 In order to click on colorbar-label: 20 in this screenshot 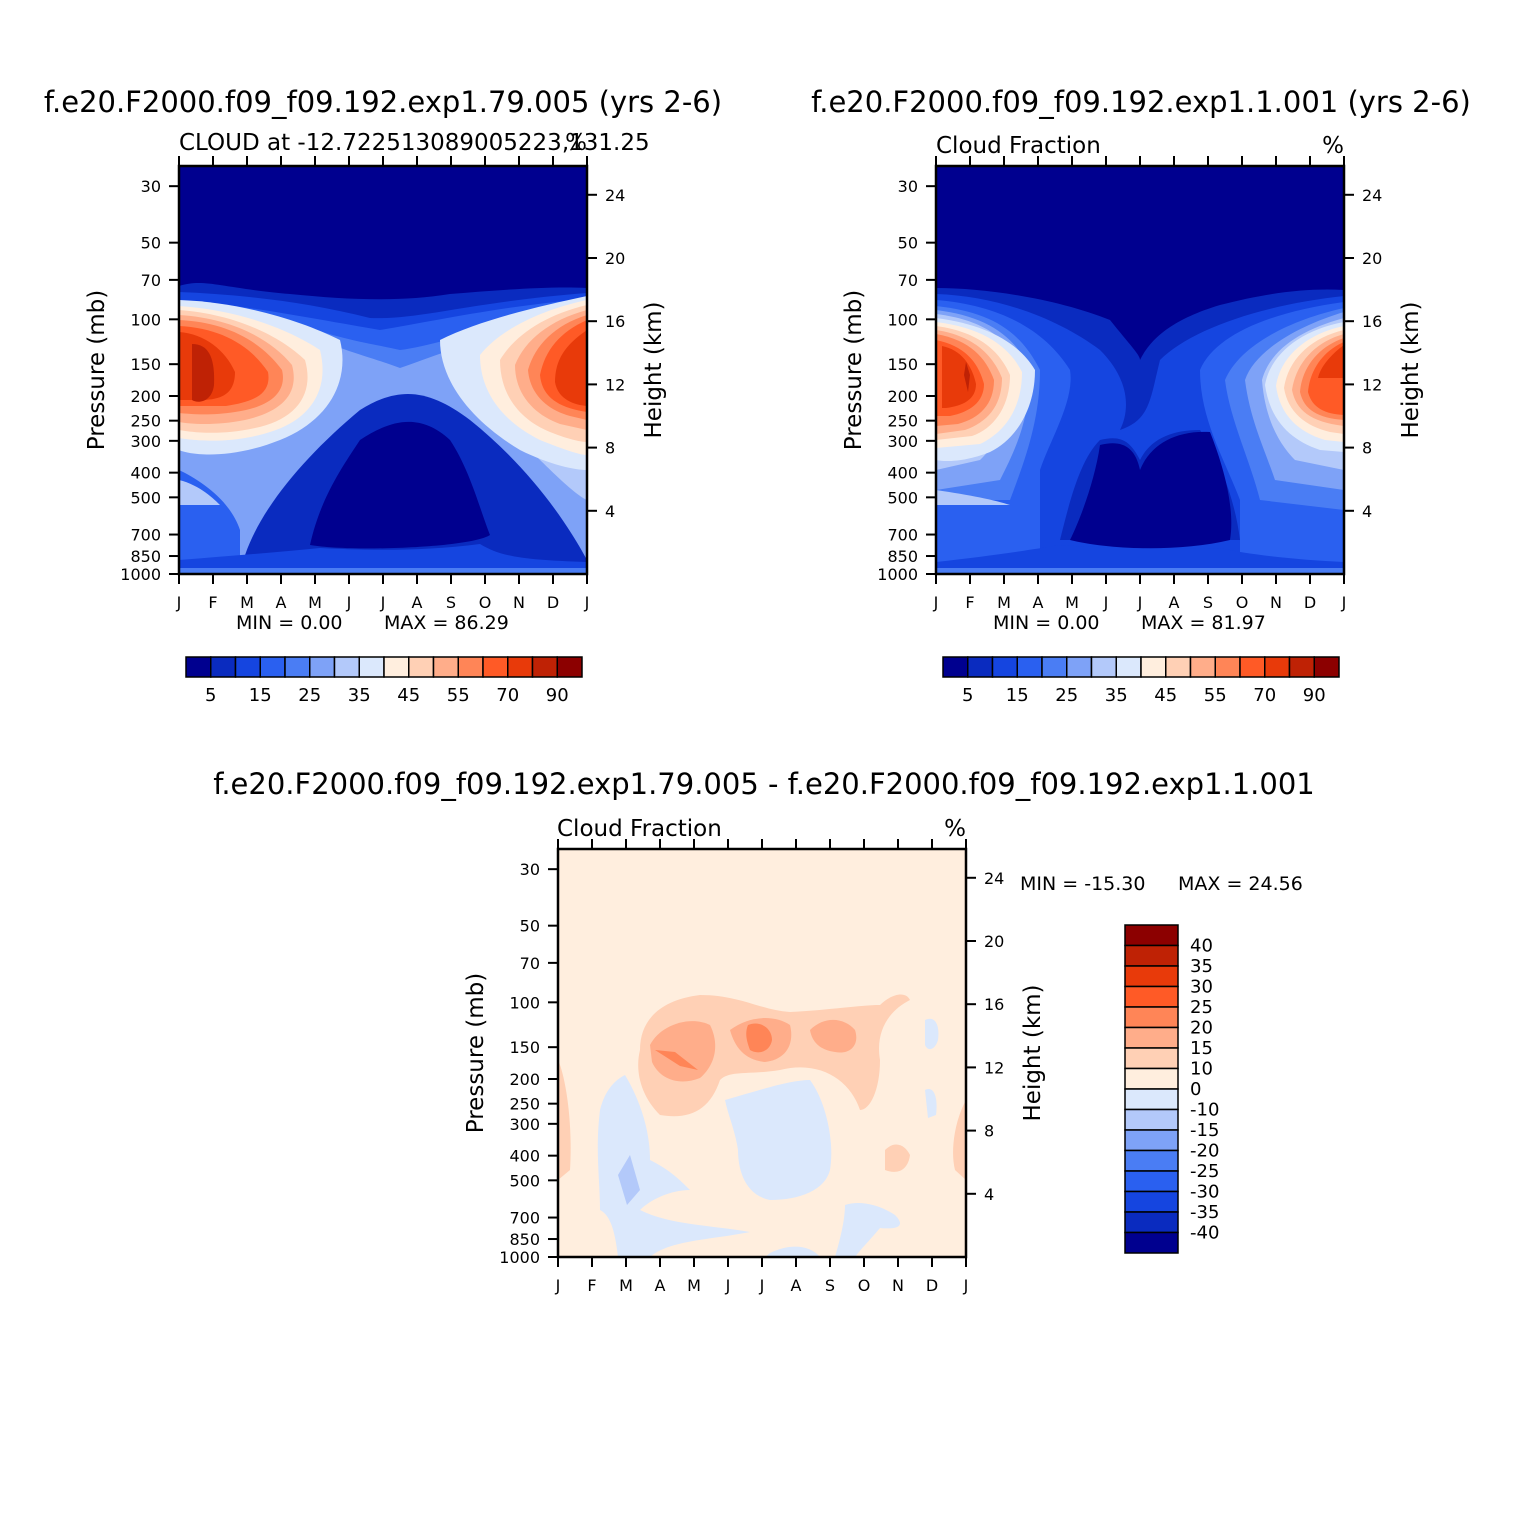, I will do `click(1201, 1028)`.